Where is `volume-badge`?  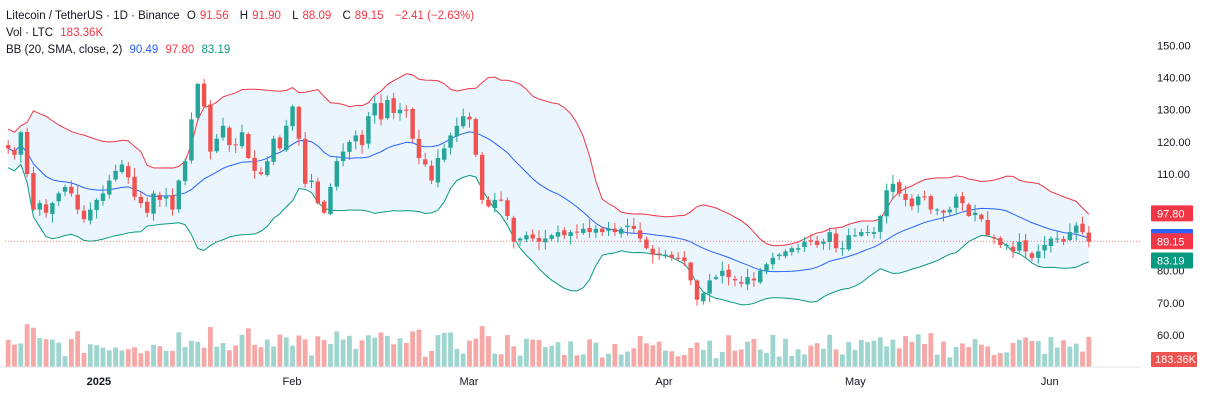 volume-badge is located at coordinates (1174, 359).